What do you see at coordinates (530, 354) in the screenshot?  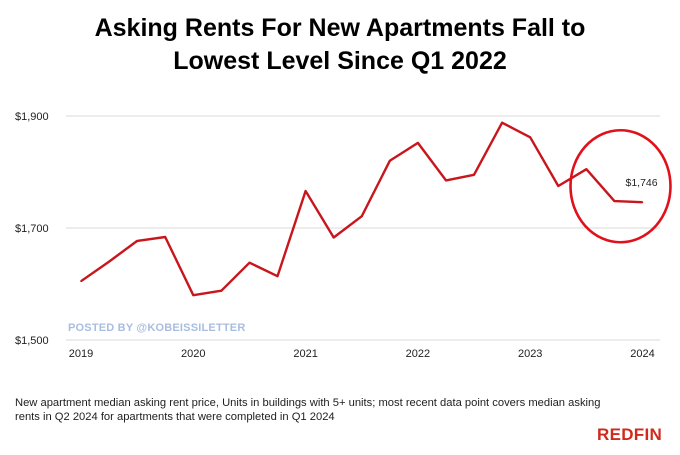 I see `x-tick-label: 2023` at bounding box center [530, 354].